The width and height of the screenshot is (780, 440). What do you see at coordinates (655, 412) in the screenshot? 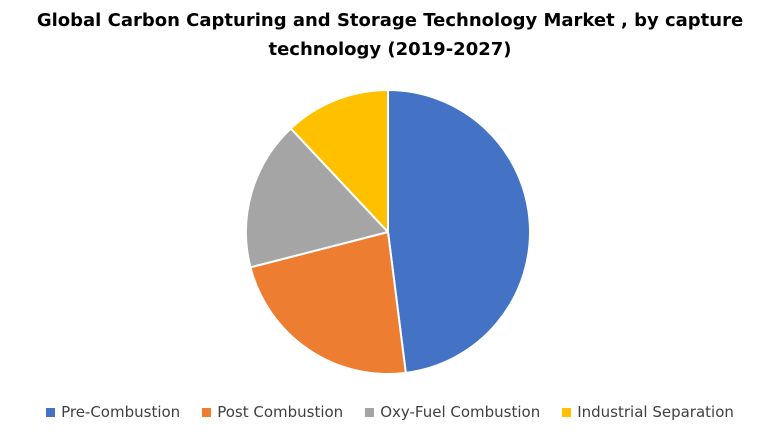
I see `legend-label: Industrial Separation` at bounding box center [655, 412].